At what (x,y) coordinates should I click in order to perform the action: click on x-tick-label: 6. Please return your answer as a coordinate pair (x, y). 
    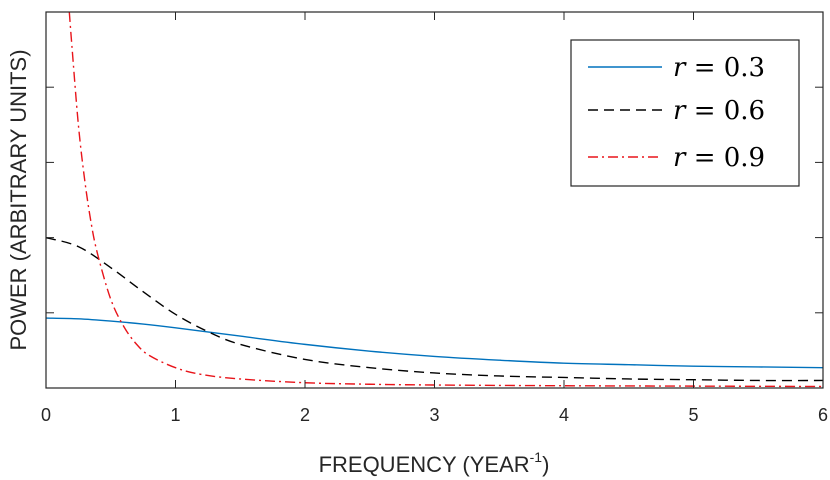
    Looking at the image, I should click on (823, 415).